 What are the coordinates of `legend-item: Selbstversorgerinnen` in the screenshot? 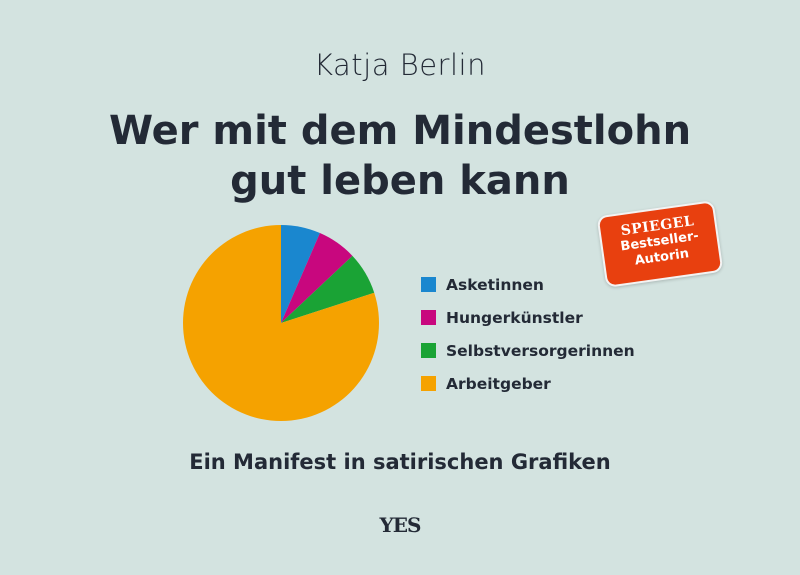 It's located at (528, 350).